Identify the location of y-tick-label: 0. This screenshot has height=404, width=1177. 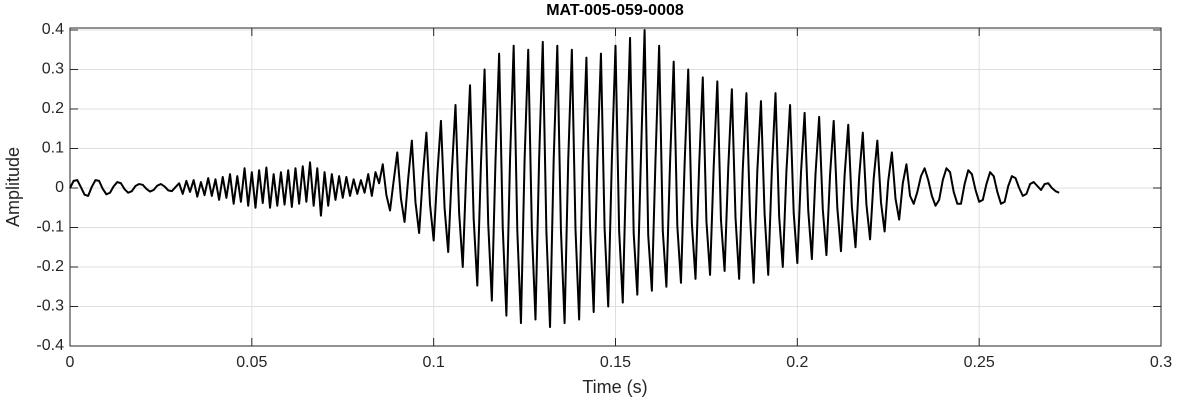
(59, 187).